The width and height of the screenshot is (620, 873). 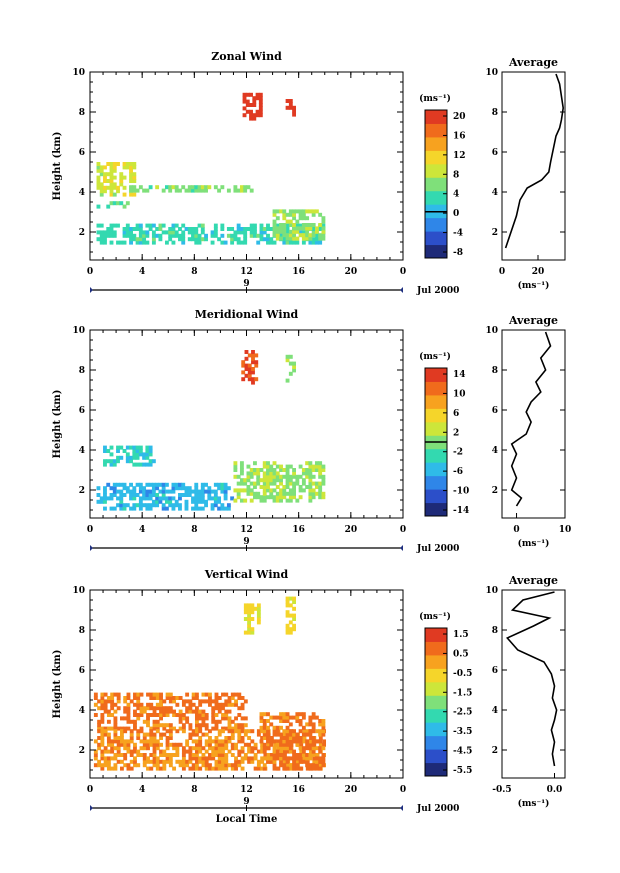 What do you see at coordinates (533, 580) in the screenshot?
I see `average-title: Average` at bounding box center [533, 580].